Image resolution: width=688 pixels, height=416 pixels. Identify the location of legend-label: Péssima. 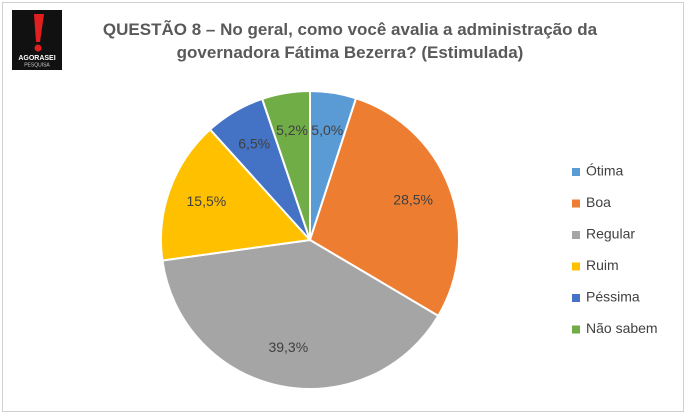
(613, 297).